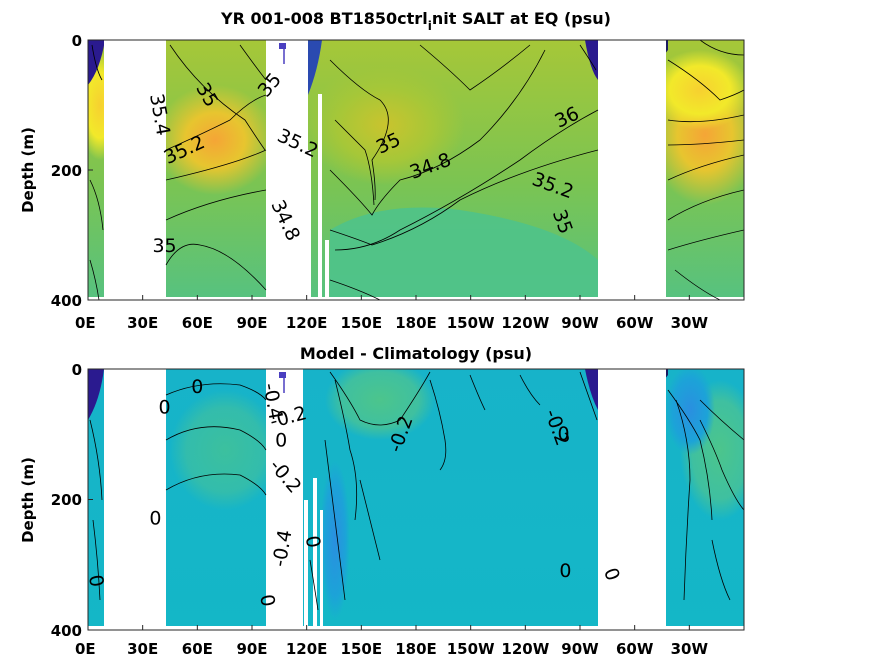 The width and height of the screenshot is (875, 656). Describe the element at coordinates (591, 389) in the screenshot. I see `fresh-anomaly-east` at that location.